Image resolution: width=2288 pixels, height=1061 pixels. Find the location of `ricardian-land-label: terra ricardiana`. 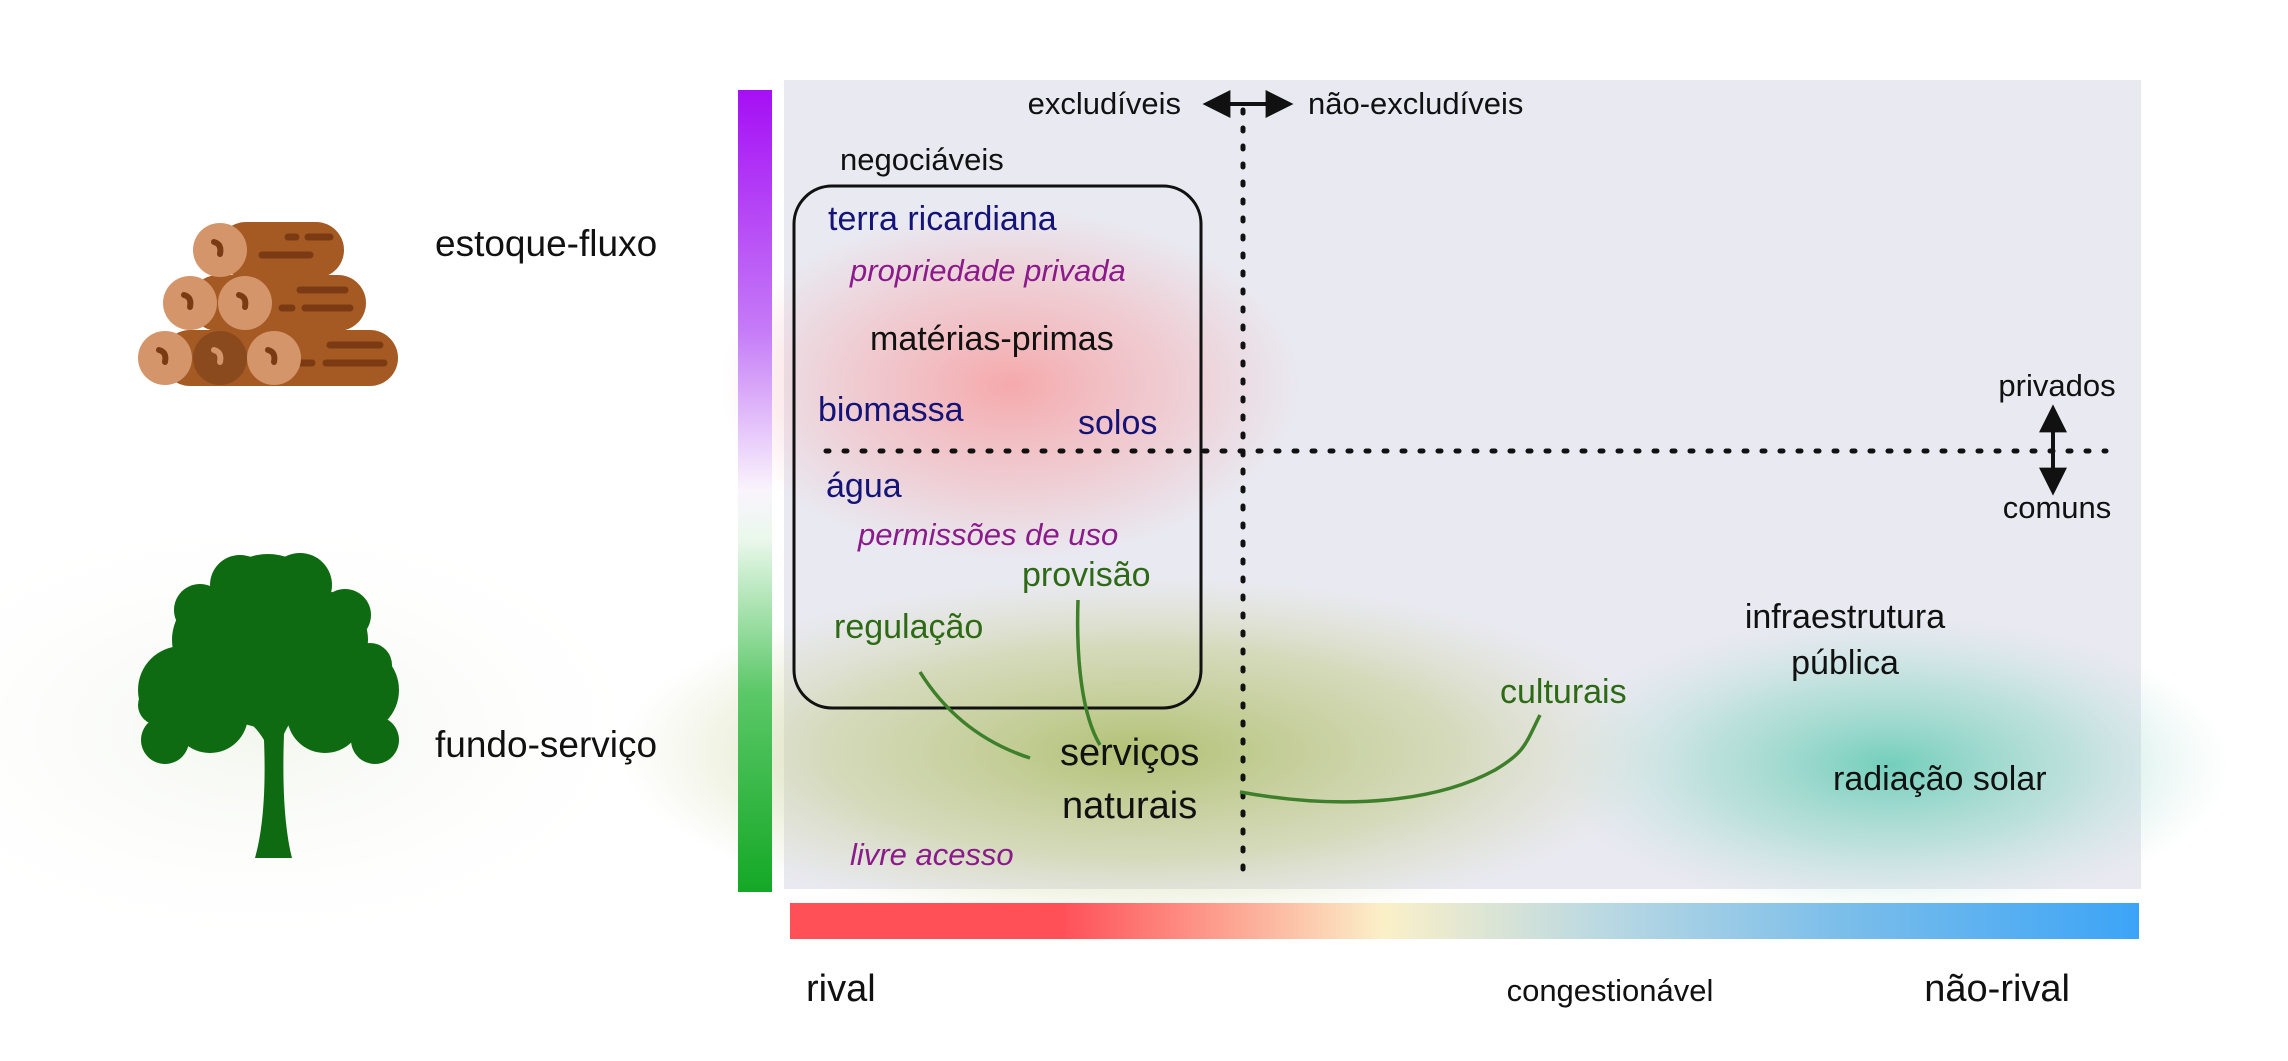

ricardian-land-label: terra ricardiana is located at coordinates (942, 219).